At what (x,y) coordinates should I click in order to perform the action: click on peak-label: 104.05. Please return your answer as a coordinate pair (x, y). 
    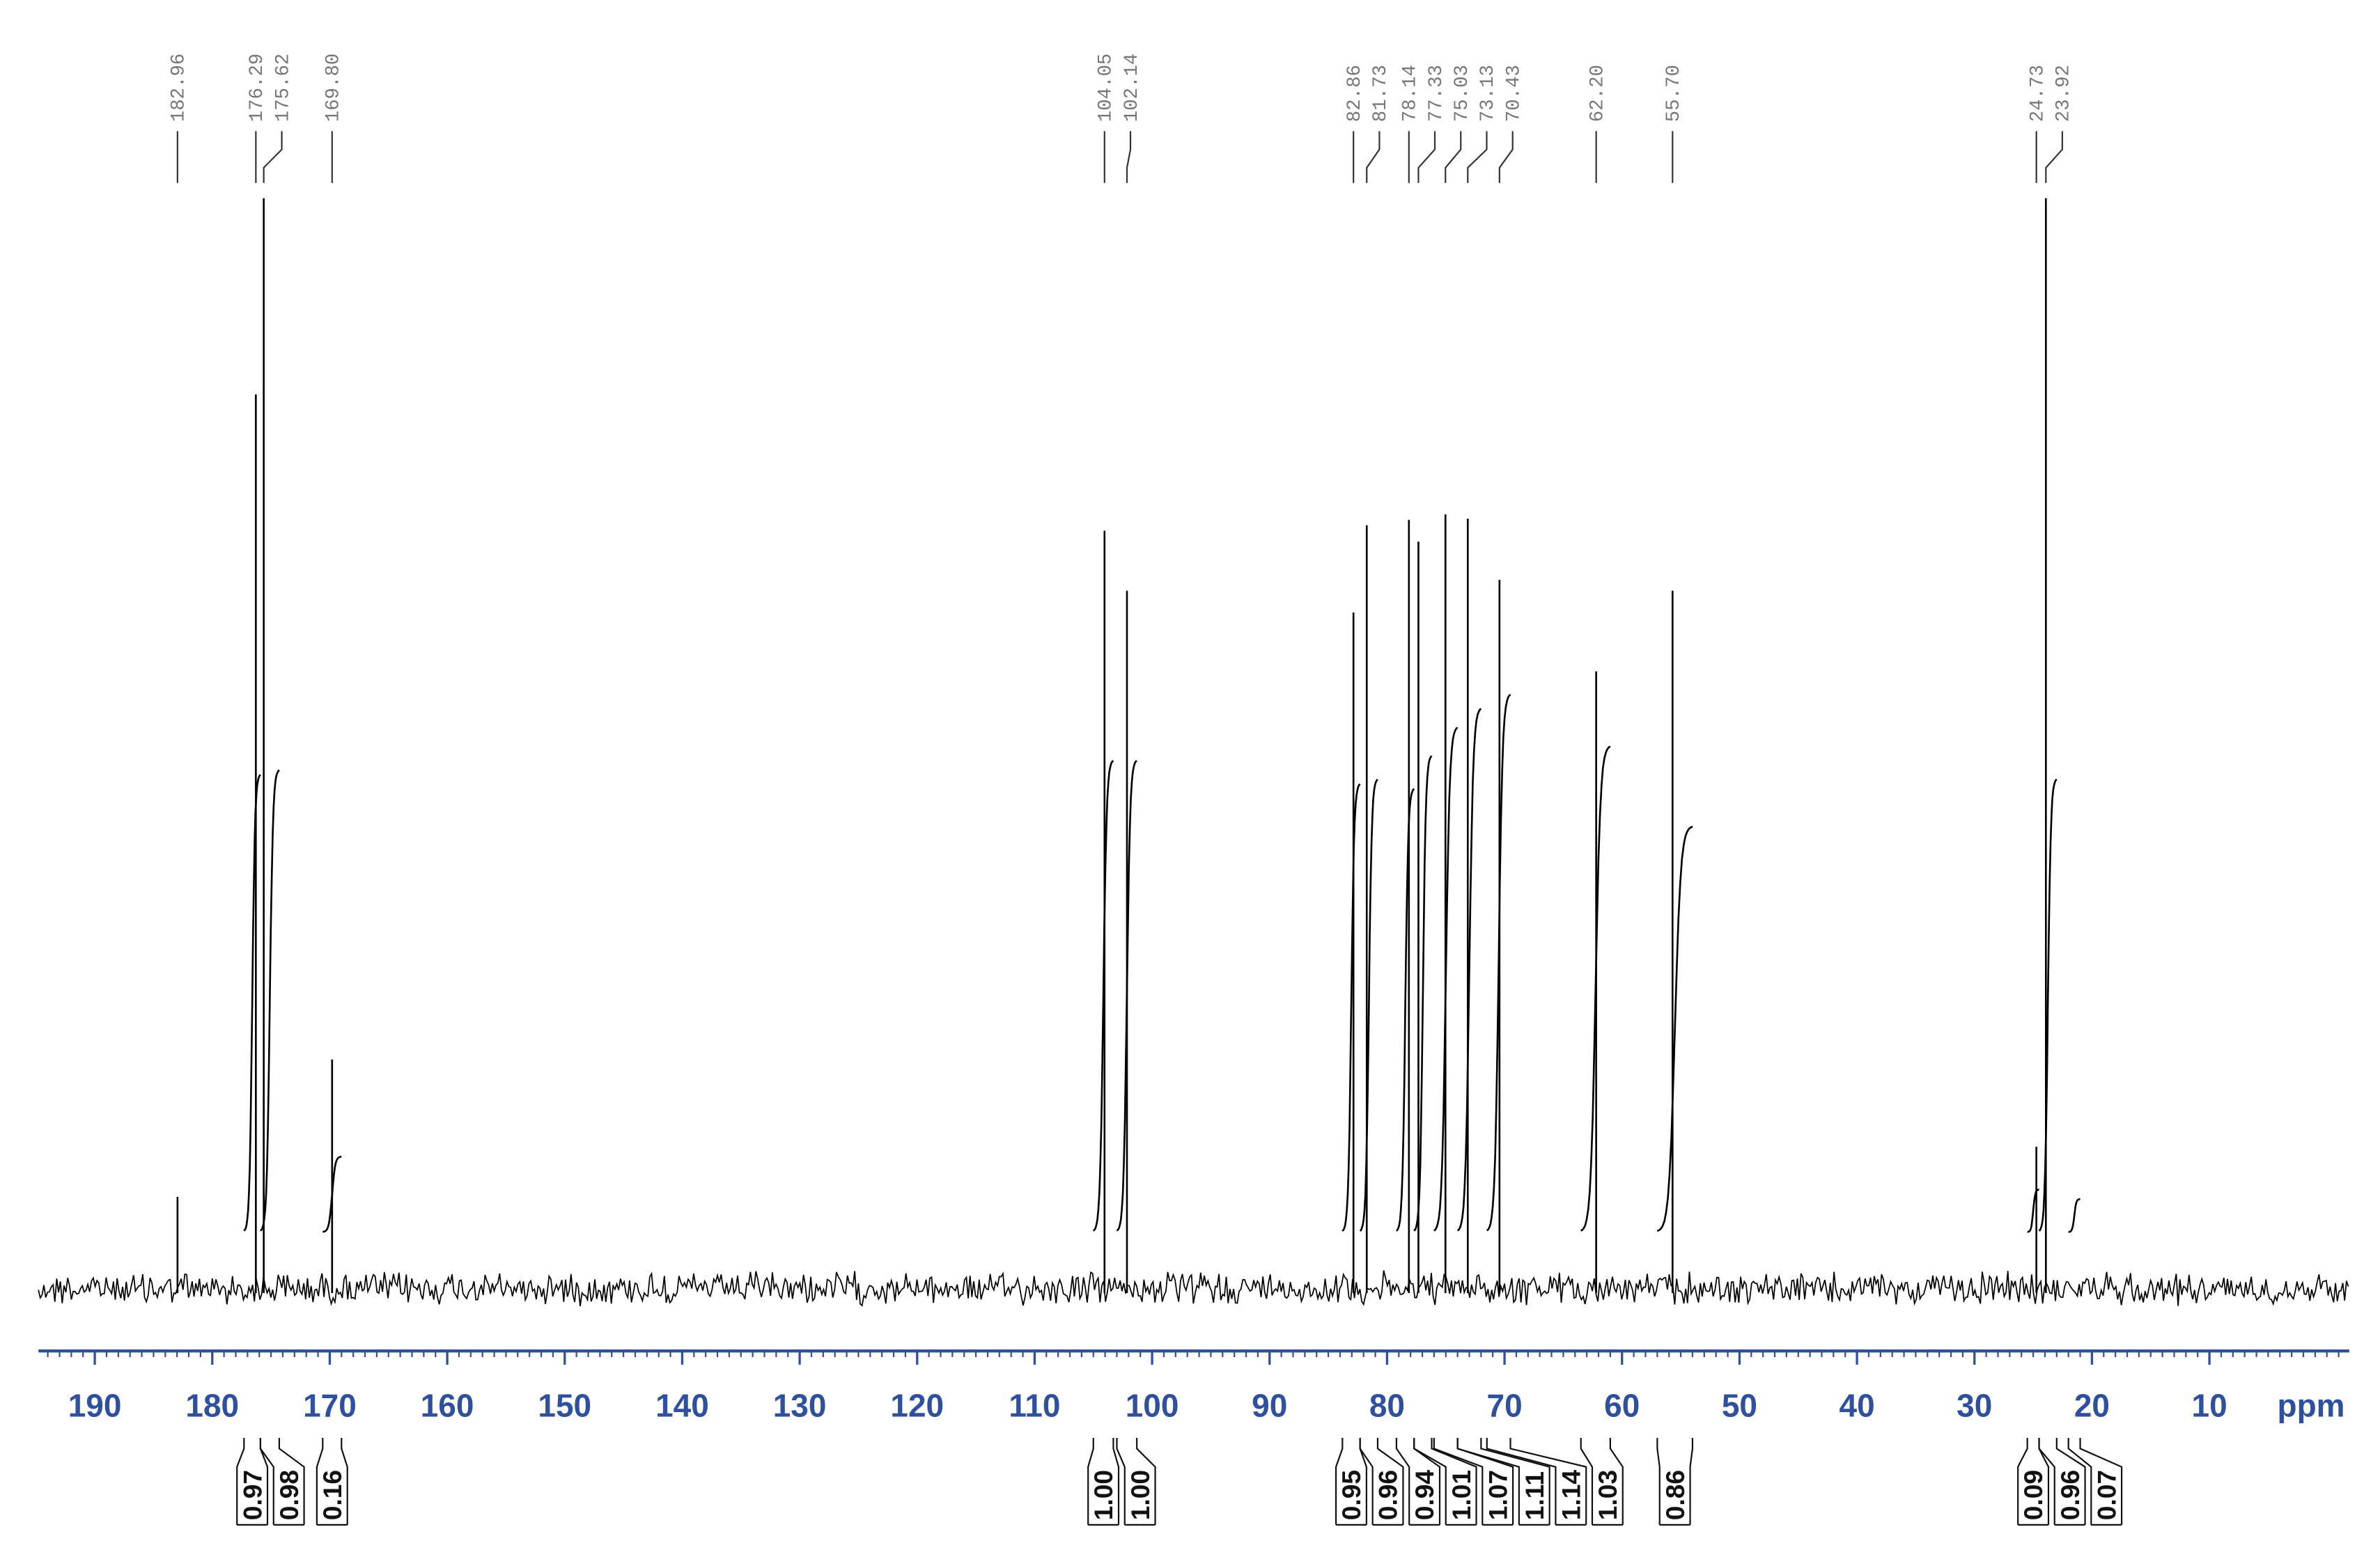
    Looking at the image, I should click on (1107, 89).